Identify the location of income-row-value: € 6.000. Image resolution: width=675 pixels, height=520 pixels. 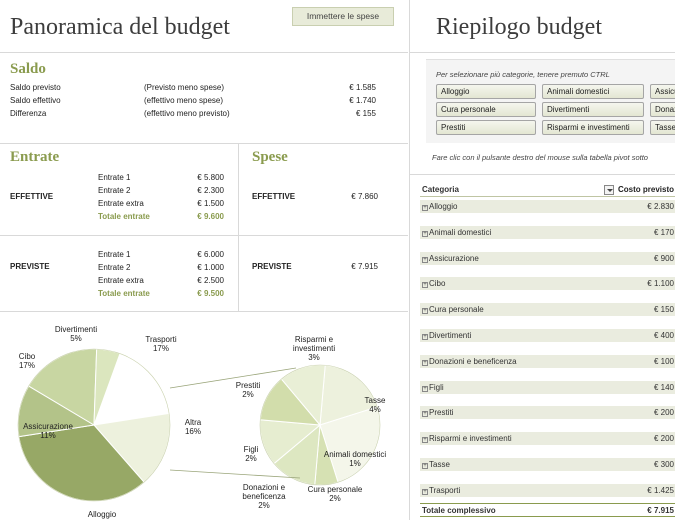
(210, 254).